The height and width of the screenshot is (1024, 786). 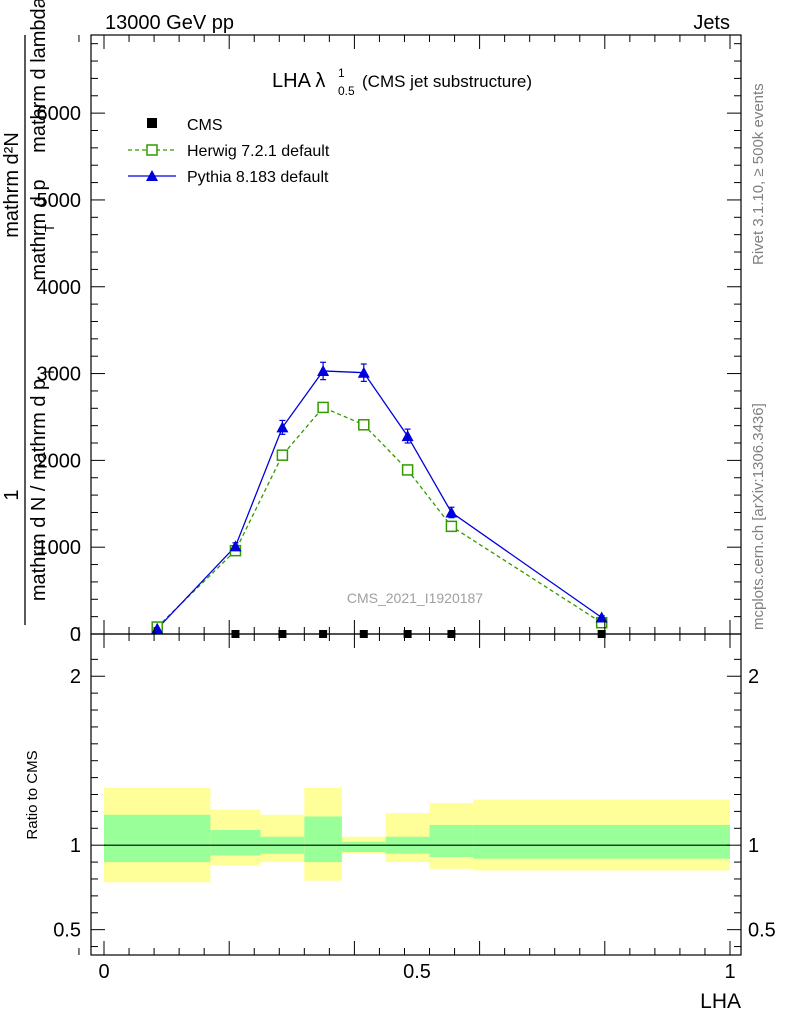 What do you see at coordinates (39, 76) in the screenshot?
I see `ylabel-numerator-dlambda: mathrm d lambda` at bounding box center [39, 76].